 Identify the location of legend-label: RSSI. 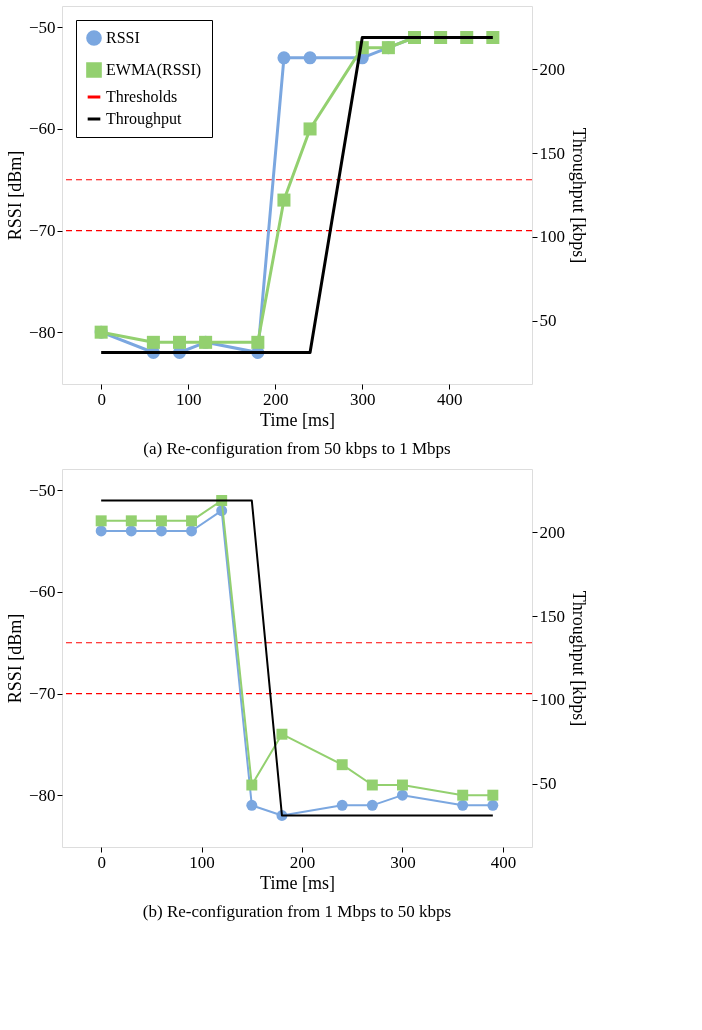
(123, 37).